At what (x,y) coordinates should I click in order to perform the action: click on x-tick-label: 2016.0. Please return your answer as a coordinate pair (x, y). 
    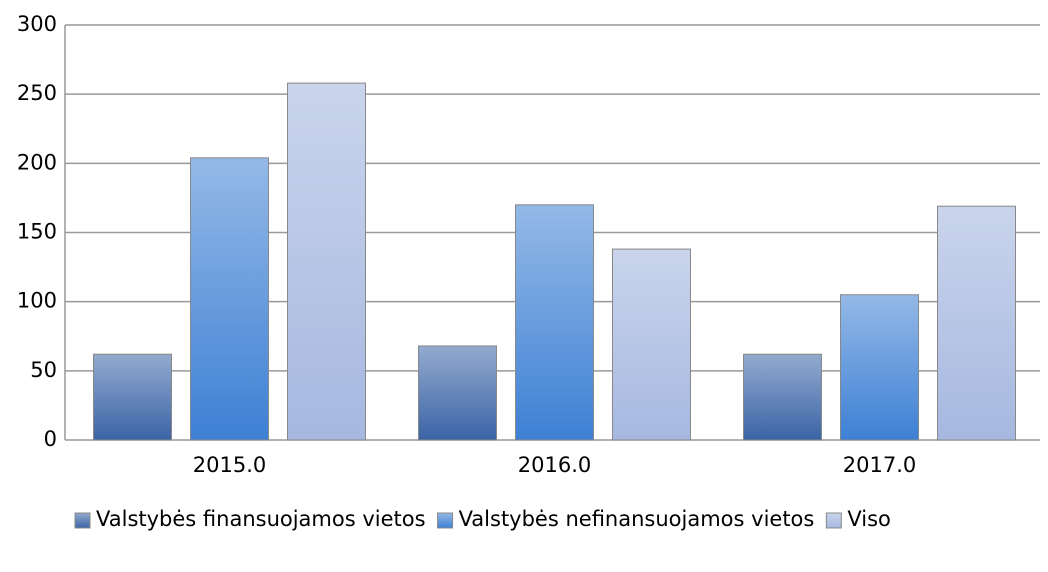
    Looking at the image, I should click on (554, 465).